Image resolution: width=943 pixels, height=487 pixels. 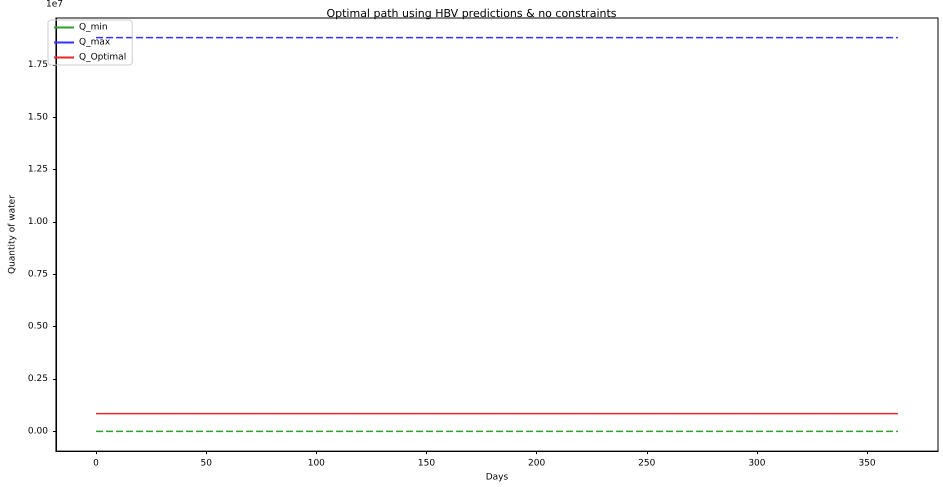 What do you see at coordinates (38, 379) in the screenshot?
I see `y-tick-label: 0.25` at bounding box center [38, 379].